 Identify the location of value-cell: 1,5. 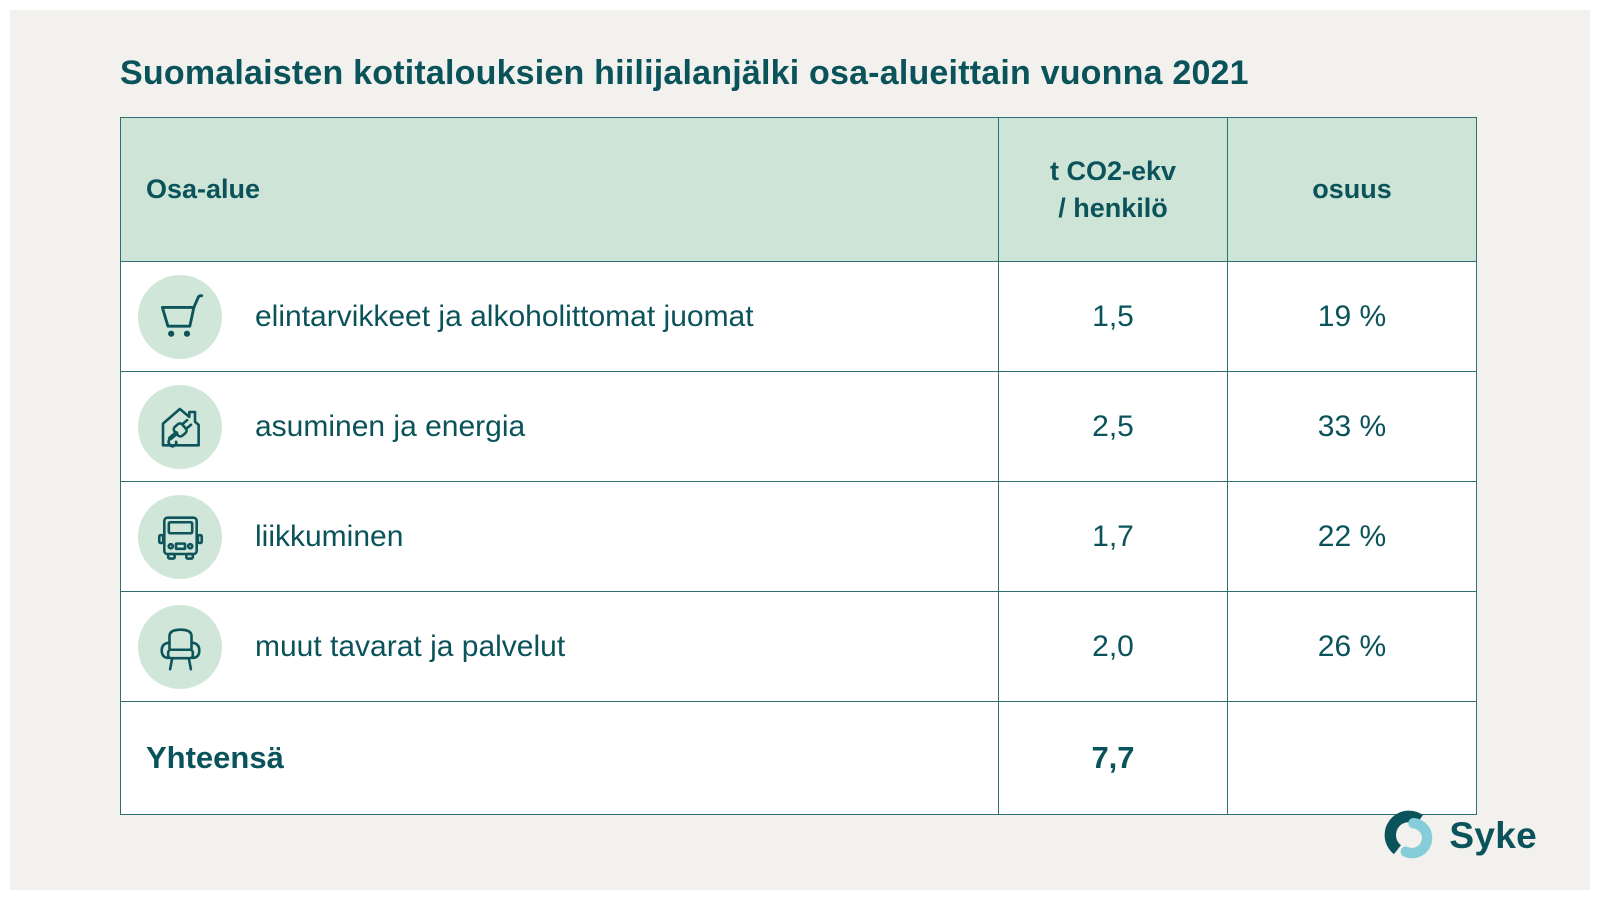
(1112, 316).